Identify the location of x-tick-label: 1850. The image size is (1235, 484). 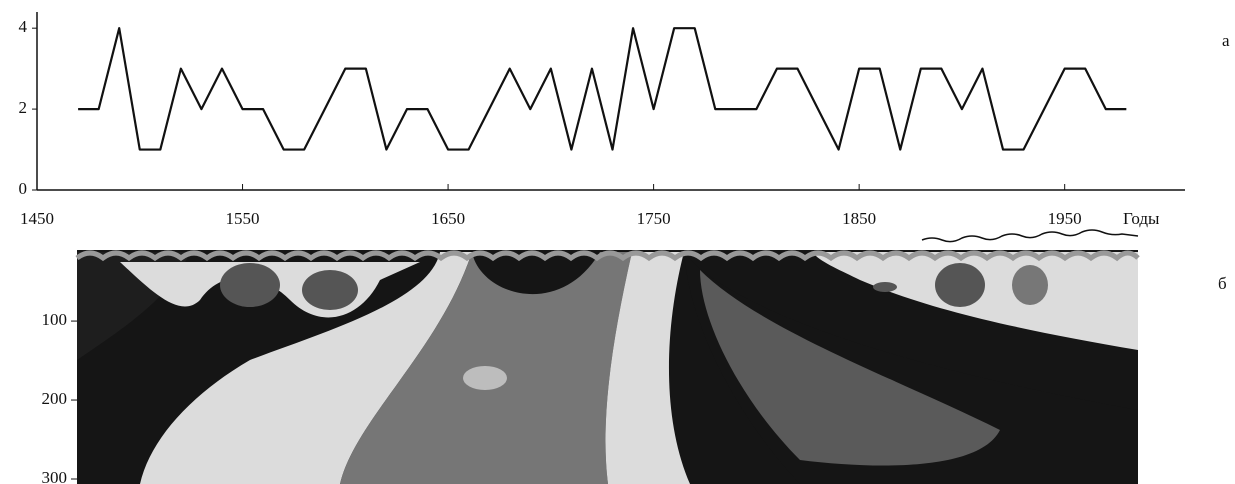
(859, 218).